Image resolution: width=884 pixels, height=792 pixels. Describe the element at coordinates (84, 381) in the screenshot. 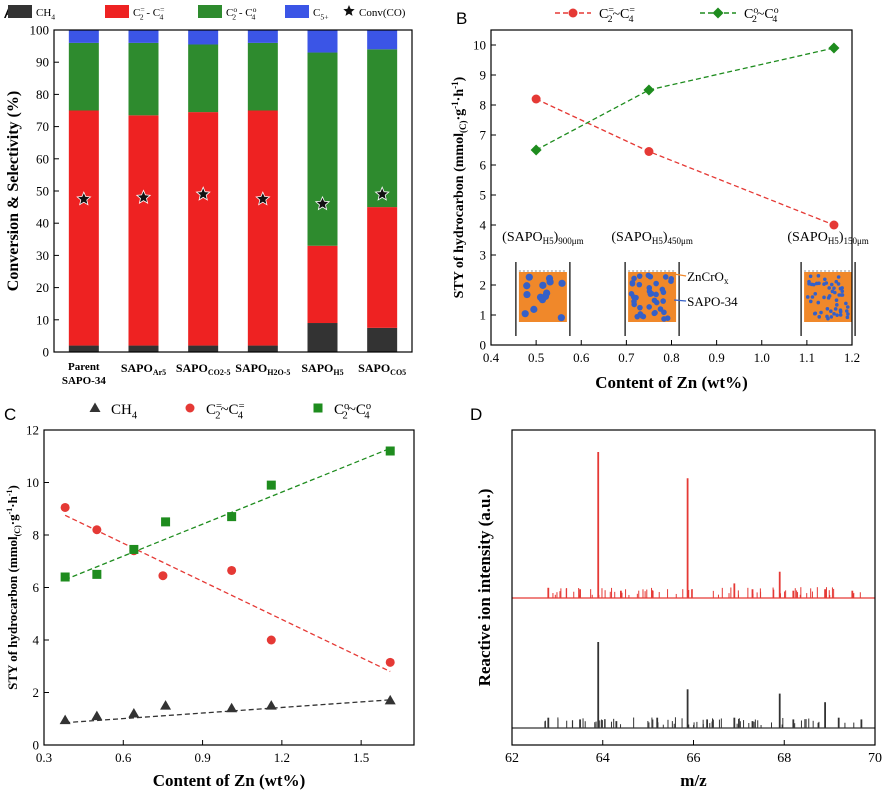

I see `category-label: SAPO-34` at that location.